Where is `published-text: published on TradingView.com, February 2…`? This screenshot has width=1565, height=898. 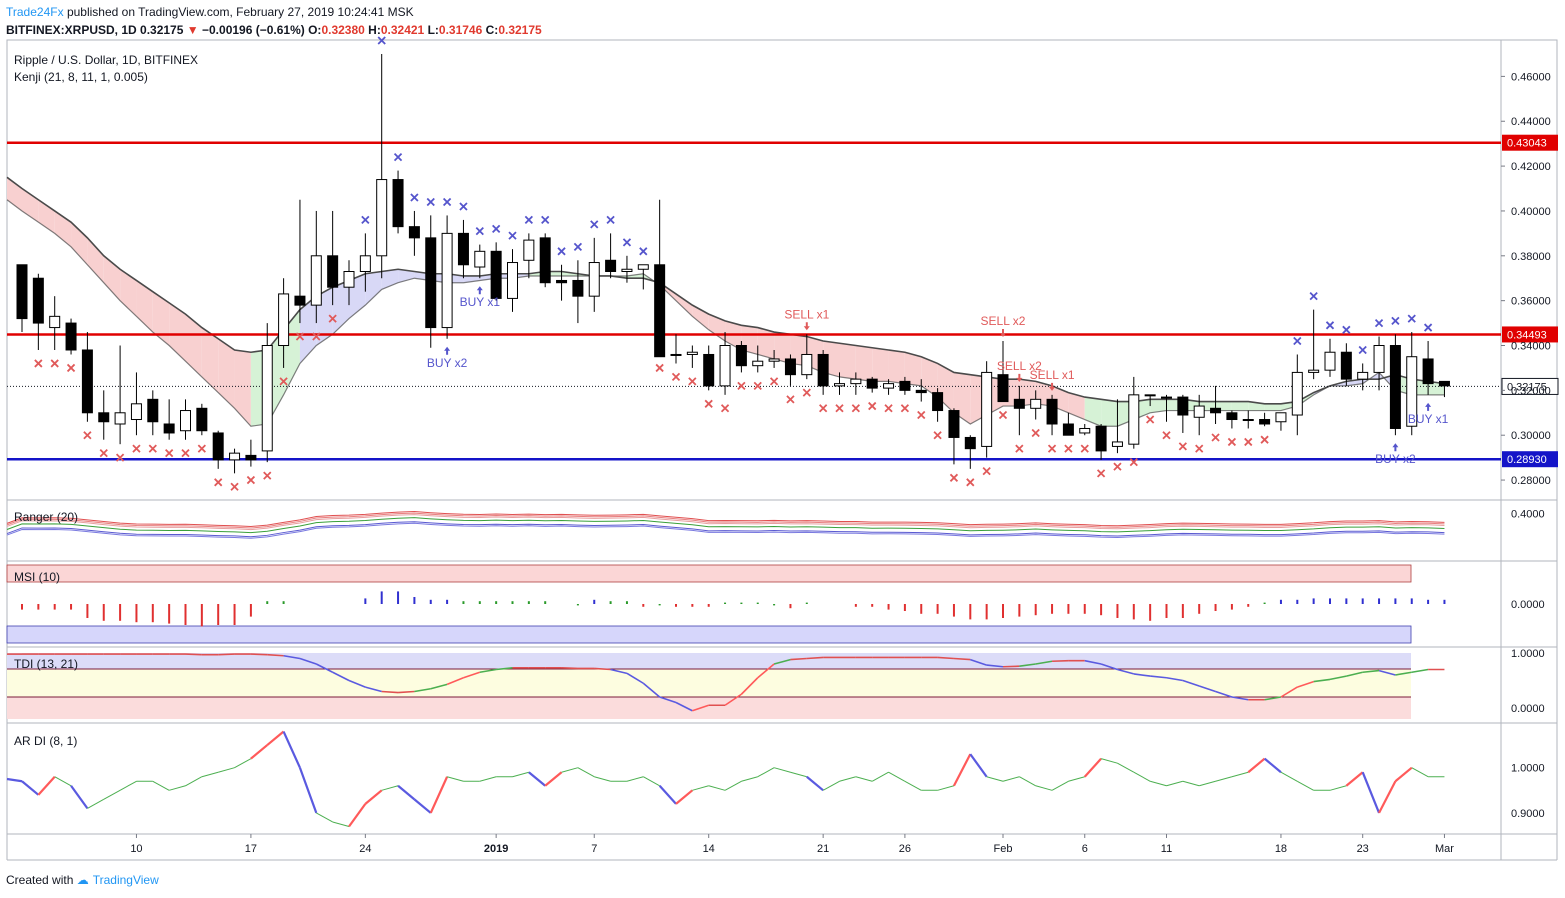 published-text: published on TradingView.com, February 2… is located at coordinates (240, 12).